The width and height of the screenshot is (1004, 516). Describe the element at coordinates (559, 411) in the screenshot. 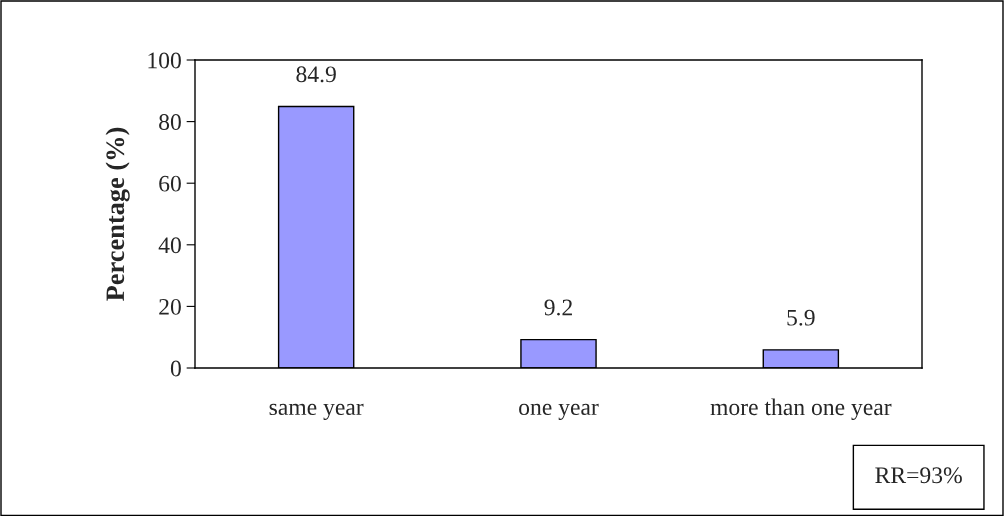

I see `x-tick-label: one year` at that location.